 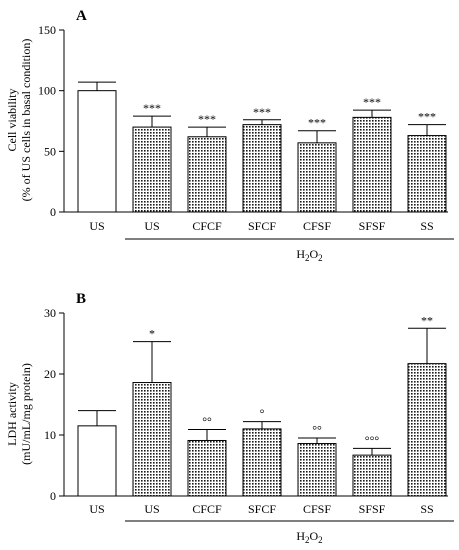 I want to click on panel-a-ylabel-line1: Cell viability, so click(x=12, y=120).